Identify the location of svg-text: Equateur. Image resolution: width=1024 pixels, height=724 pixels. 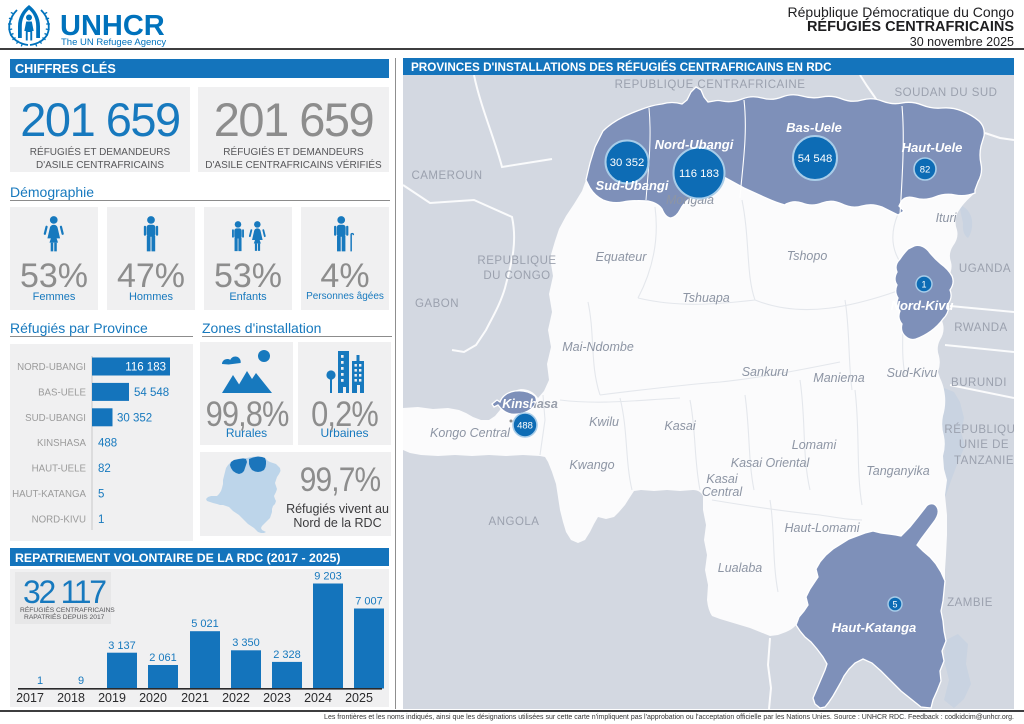
(622, 257).